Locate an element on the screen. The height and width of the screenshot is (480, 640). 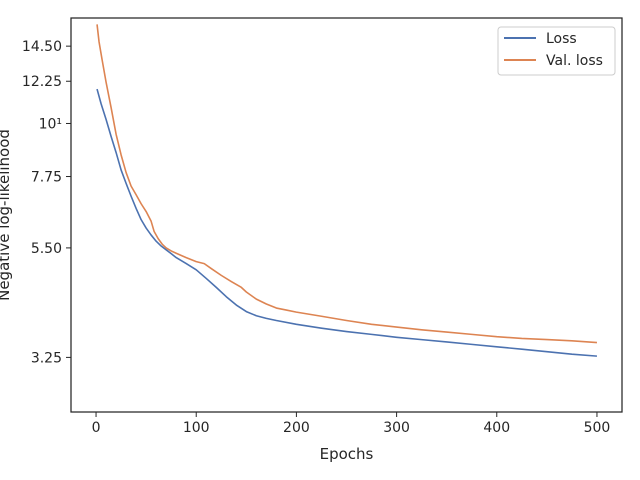
y-tick-label: 12.25 is located at coordinates (42, 82).